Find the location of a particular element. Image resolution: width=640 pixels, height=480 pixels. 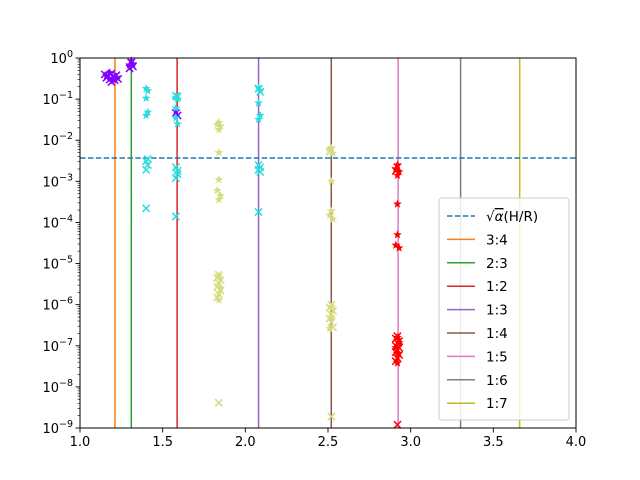

y-tick-label: 10⁻³ is located at coordinates (57, 181).